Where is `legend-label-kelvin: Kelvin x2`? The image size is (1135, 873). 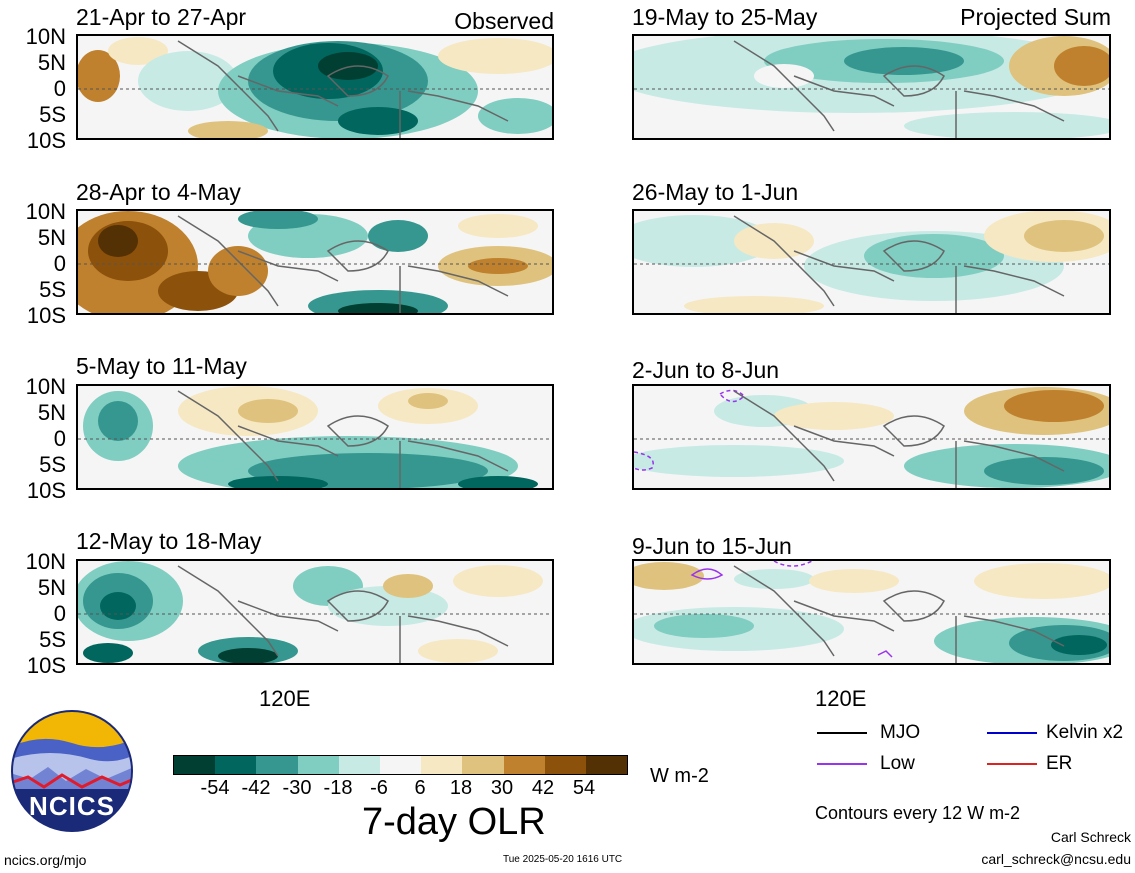
legend-label-kelvin: Kelvin x2 is located at coordinates (1085, 732).